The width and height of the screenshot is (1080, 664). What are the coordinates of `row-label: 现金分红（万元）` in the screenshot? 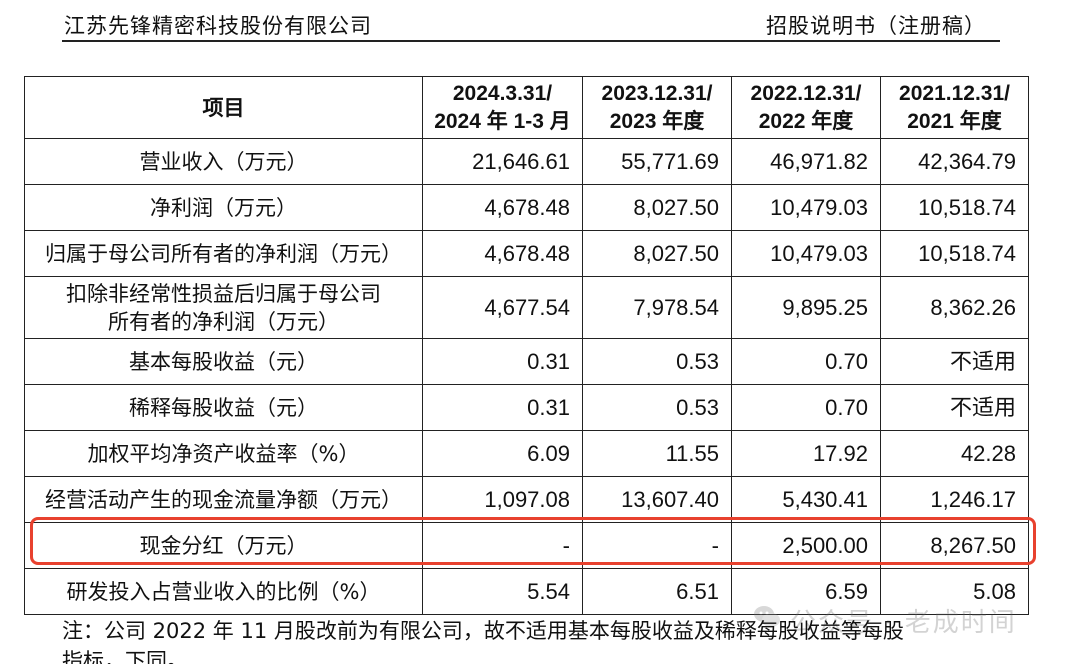 It's located at (223, 545).